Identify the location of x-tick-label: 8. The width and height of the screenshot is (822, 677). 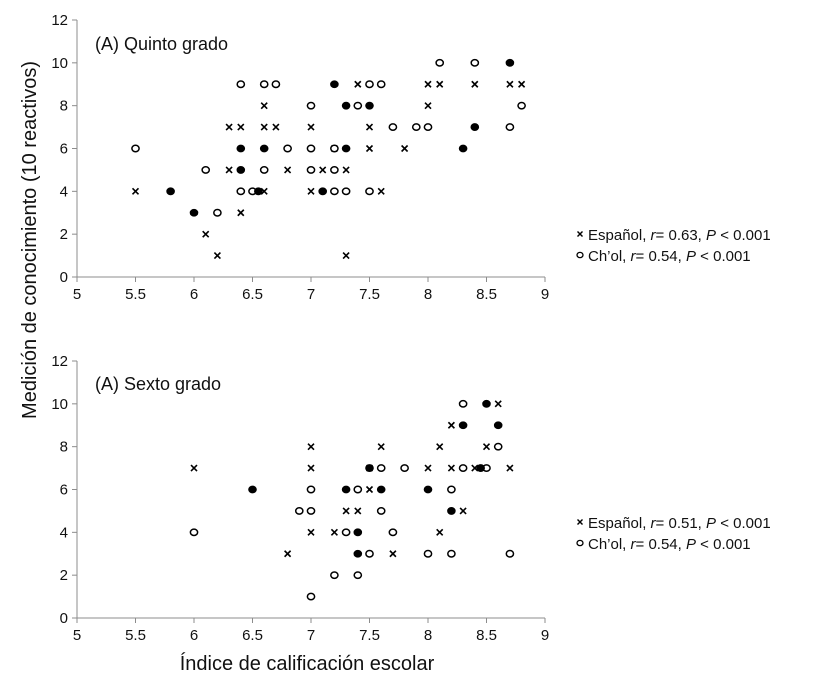
(428, 294).